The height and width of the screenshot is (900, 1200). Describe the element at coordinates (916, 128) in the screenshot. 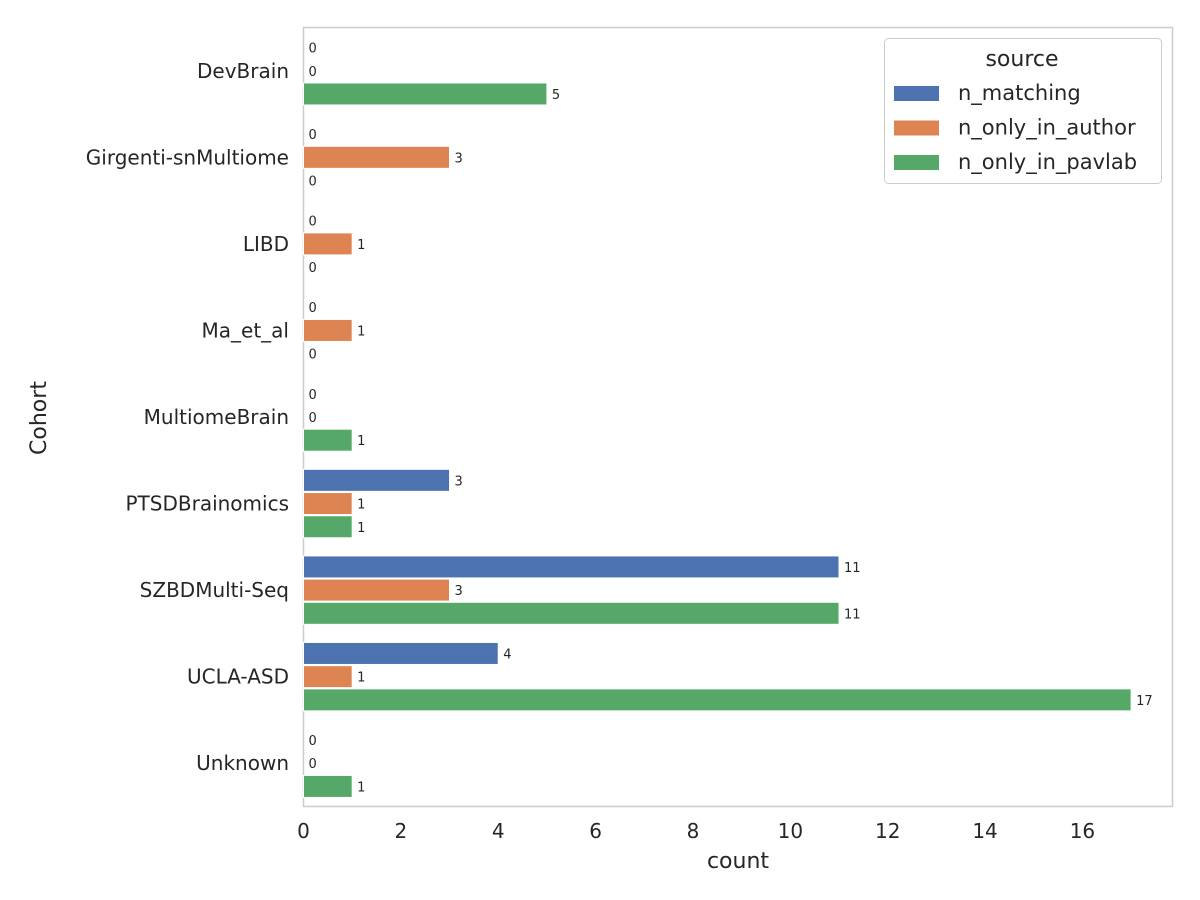

I see `legend-swatch-n_only_in_author` at that location.